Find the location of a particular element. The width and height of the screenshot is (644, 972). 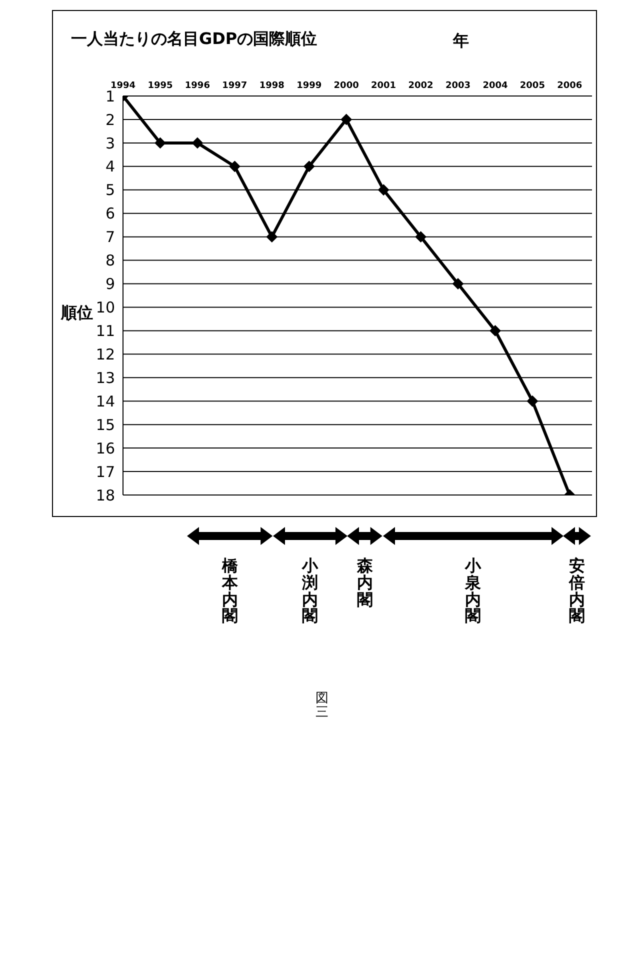

y-tick-label: 7 is located at coordinates (110, 237).